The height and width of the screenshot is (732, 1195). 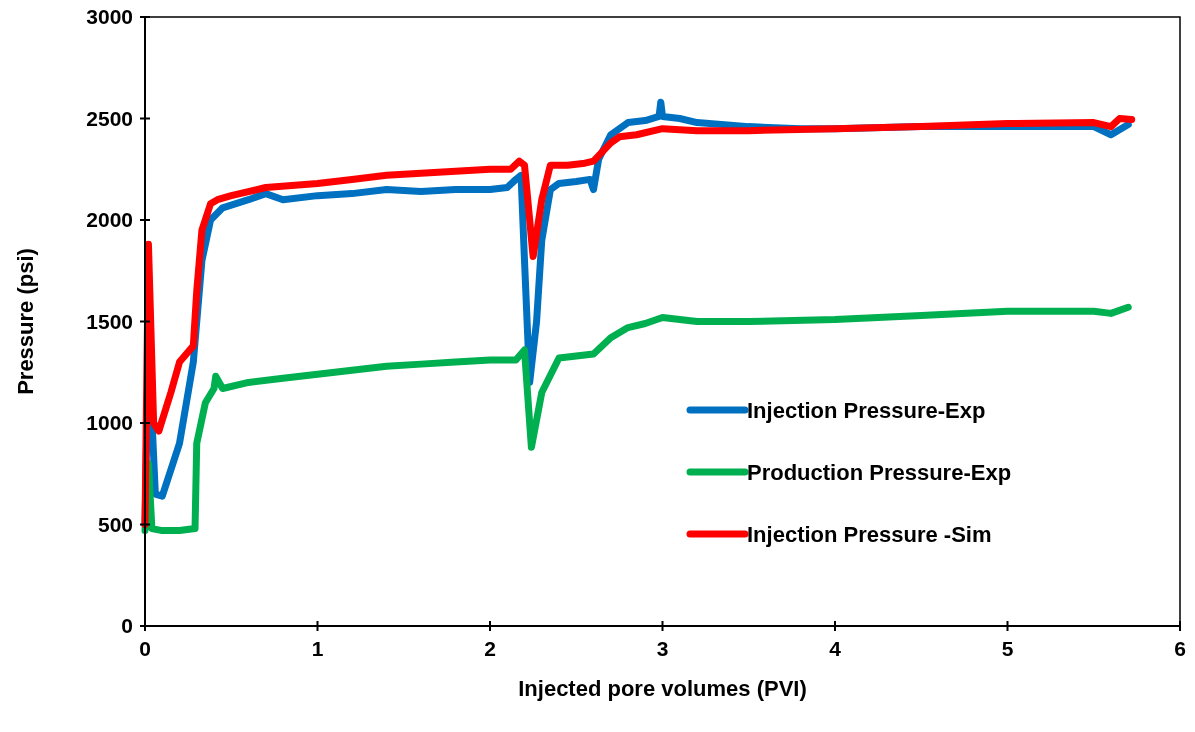 What do you see at coordinates (109, 220) in the screenshot?
I see `y-tick-label: 2000` at bounding box center [109, 220].